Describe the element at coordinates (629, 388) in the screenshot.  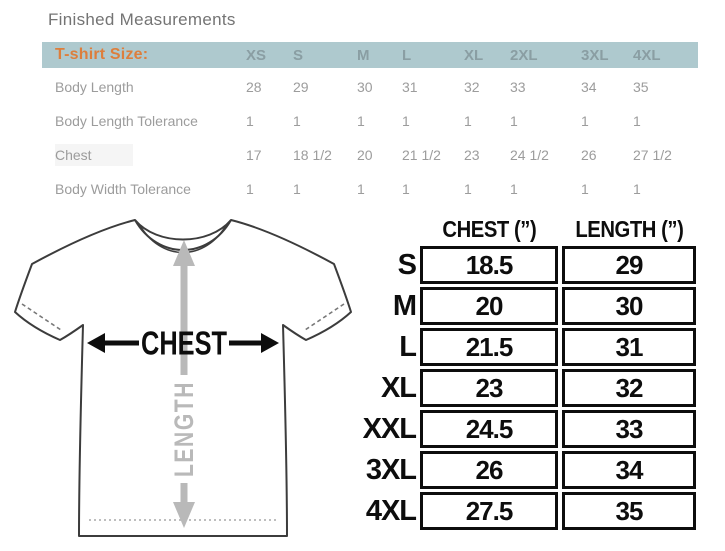
I see `length-value: 32` at that location.